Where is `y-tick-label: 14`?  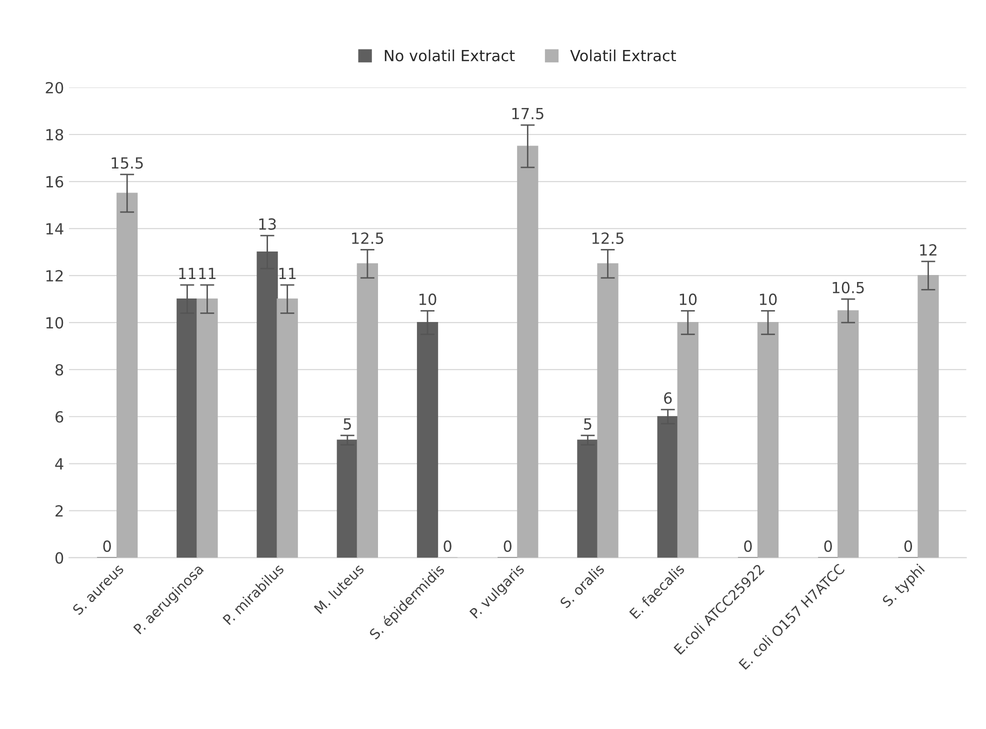 y-tick-label: 14 is located at coordinates (55, 228).